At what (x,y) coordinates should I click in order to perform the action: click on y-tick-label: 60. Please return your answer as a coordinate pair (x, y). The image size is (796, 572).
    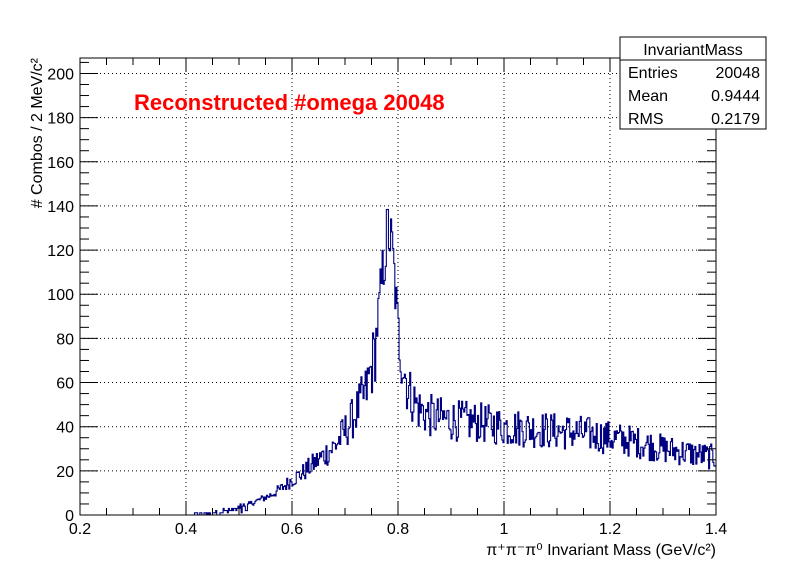
    Looking at the image, I should click on (65, 384).